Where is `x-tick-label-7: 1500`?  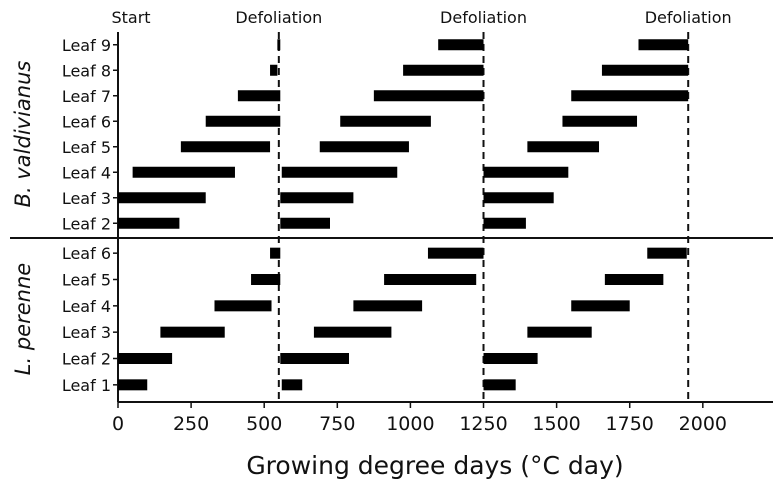
x-tick-label-7: 1500 is located at coordinates (556, 424).